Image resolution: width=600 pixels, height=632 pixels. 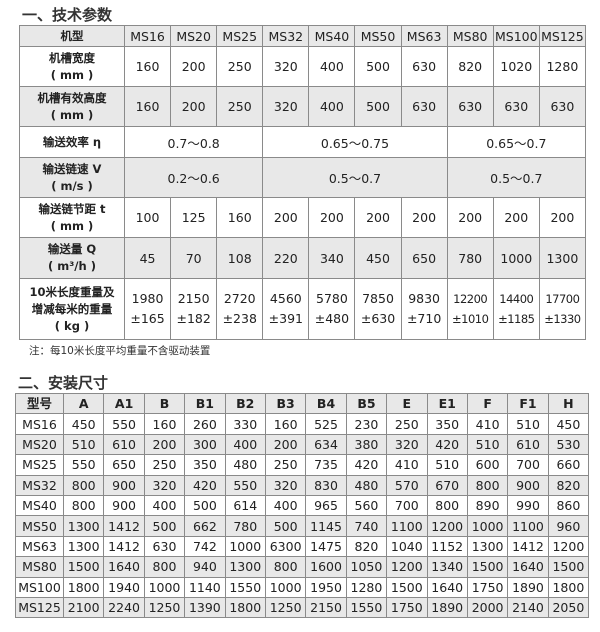 What do you see at coordinates (326, 607) in the screenshot?
I see `value-cell: 2150` at bounding box center [326, 607].